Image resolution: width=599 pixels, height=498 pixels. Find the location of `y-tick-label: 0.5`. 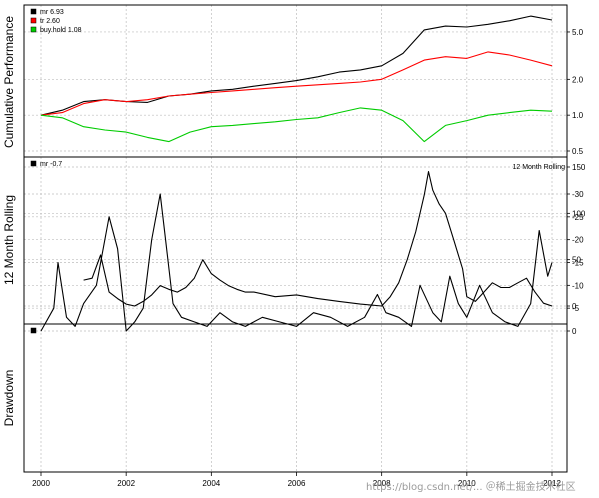

y-tick-label: 0.5 is located at coordinates (578, 151).